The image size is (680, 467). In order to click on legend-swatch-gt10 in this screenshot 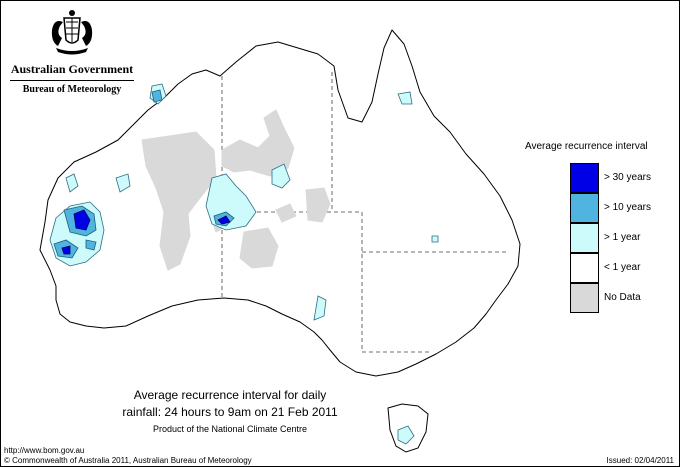, I will do `click(584, 208)`.